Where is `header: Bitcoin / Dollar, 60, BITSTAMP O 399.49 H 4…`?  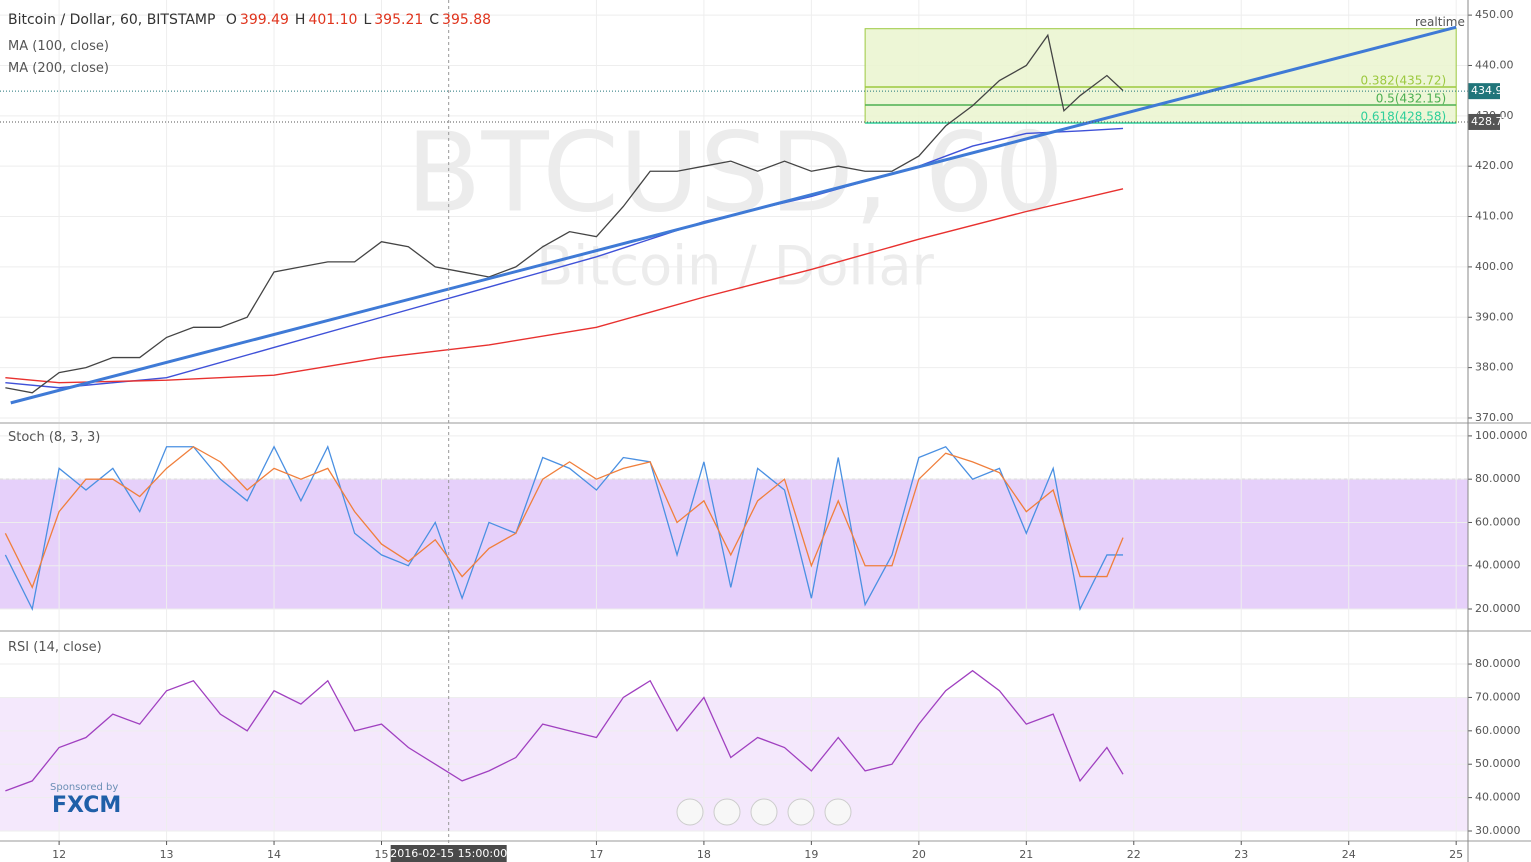 header: Bitcoin / Dollar, 60, BITSTAMP O 399.49 H 4… is located at coordinates (255, 20).